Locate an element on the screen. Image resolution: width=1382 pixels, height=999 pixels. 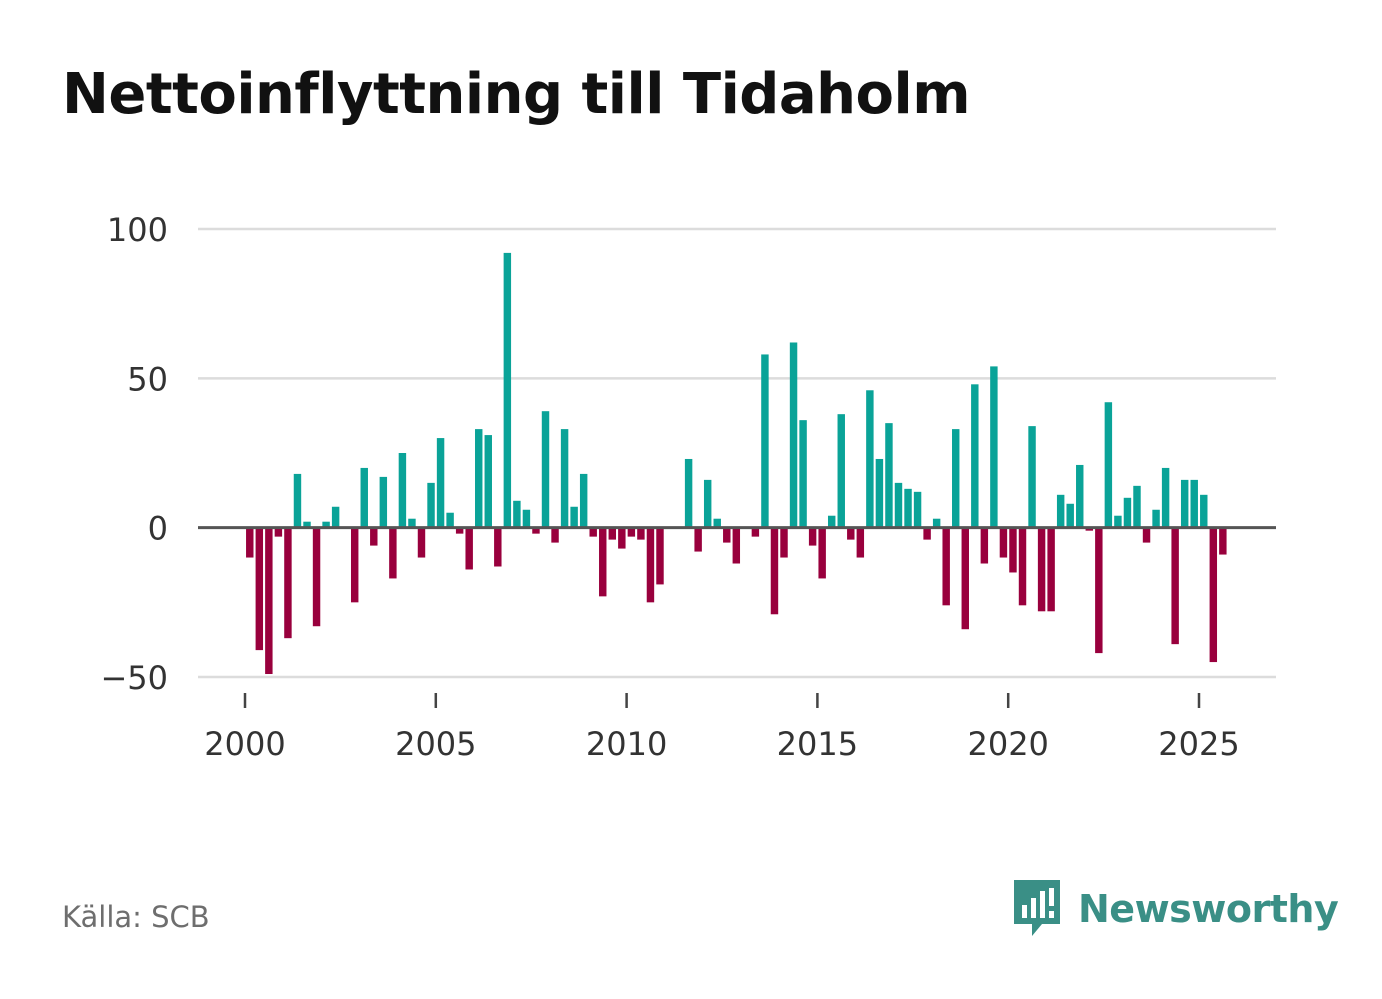
source-label: Källa: SCB is located at coordinates (136, 917).